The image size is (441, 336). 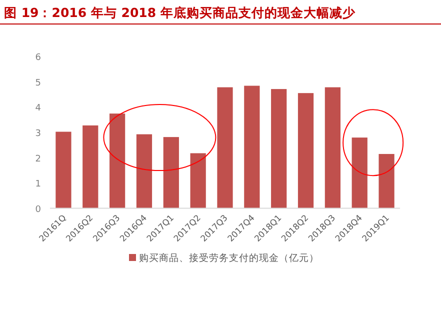 What do you see at coordinates (38, 159) in the screenshot?
I see `y-tick-label: 2` at bounding box center [38, 159].